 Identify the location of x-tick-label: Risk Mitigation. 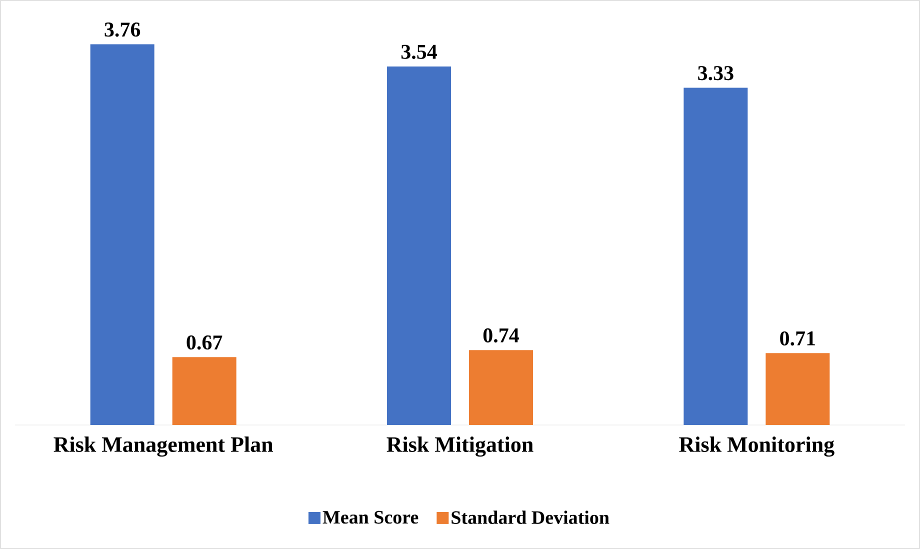
(460, 446).